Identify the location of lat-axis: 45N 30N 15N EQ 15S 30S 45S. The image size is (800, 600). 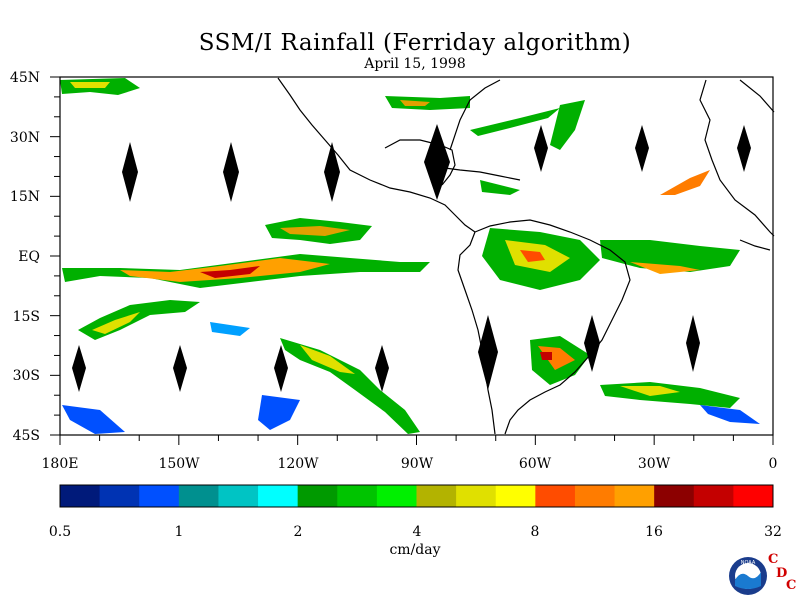
(25, 257).